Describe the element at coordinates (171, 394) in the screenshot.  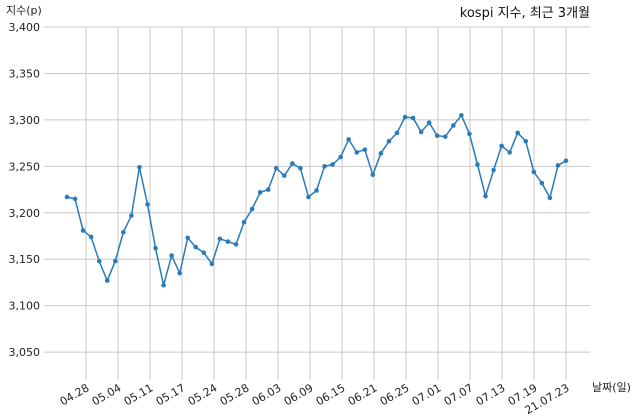
I see `x-tick-label: 05.17` at that location.